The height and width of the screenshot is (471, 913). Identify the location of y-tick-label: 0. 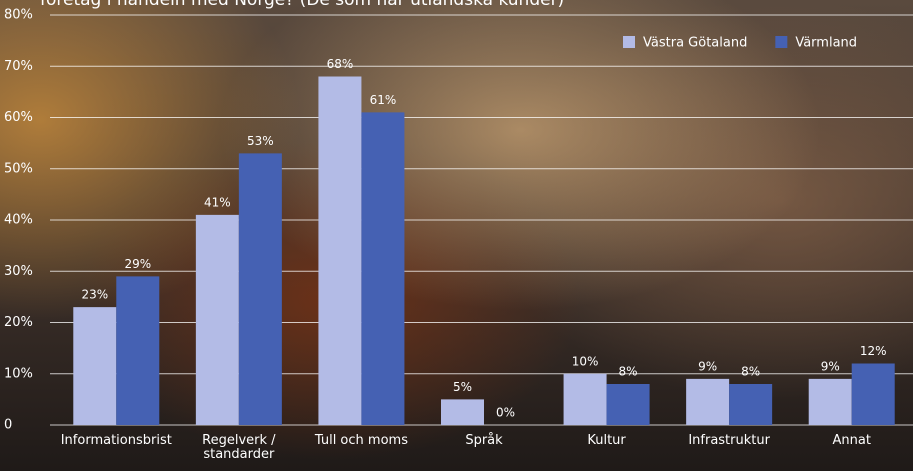
(8, 425).